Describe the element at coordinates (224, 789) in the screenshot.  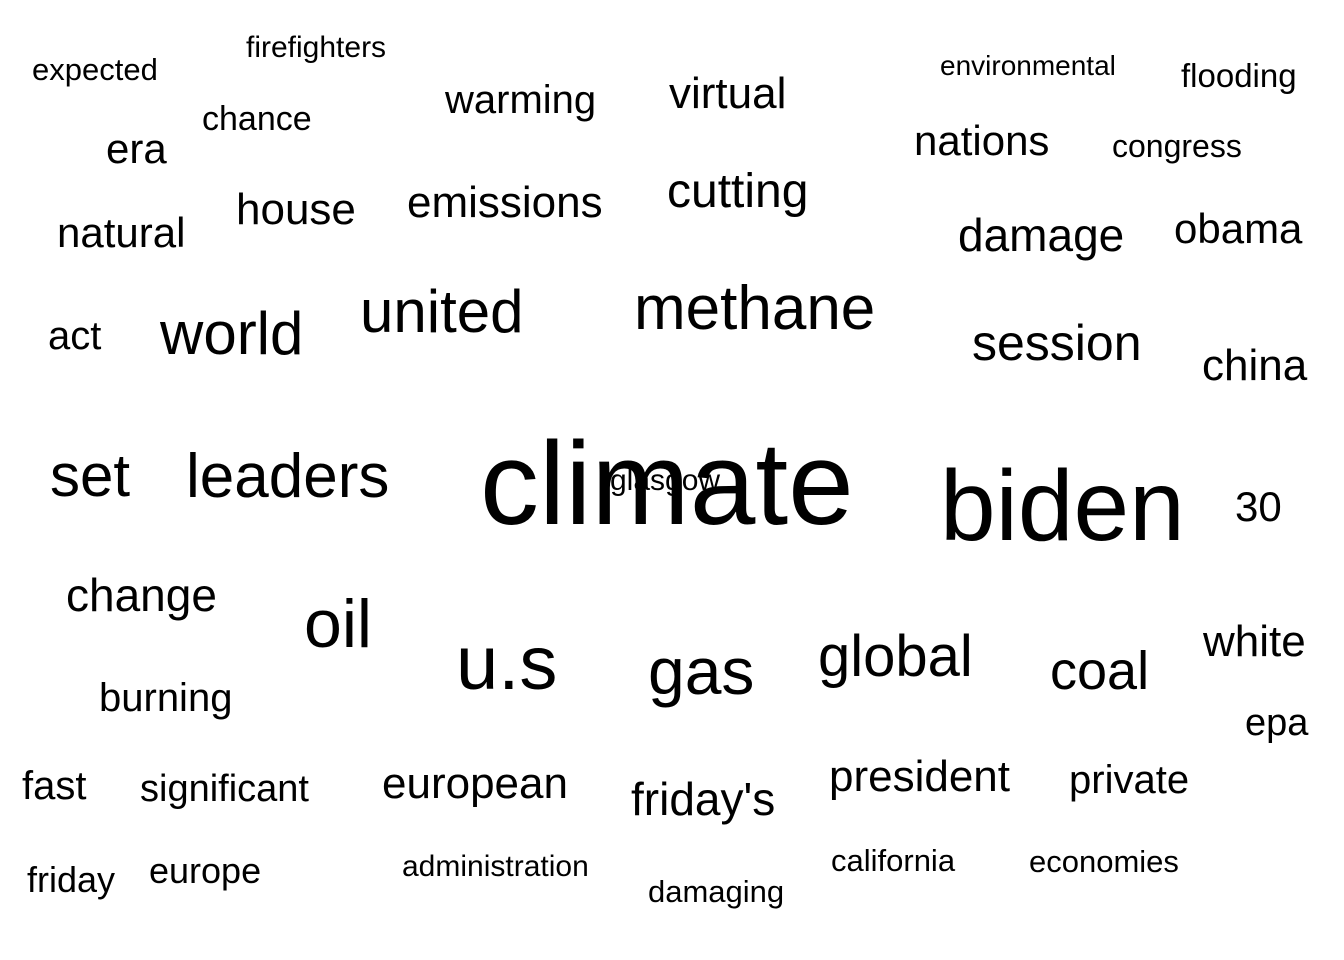
I see `word-significant: significant` at that location.